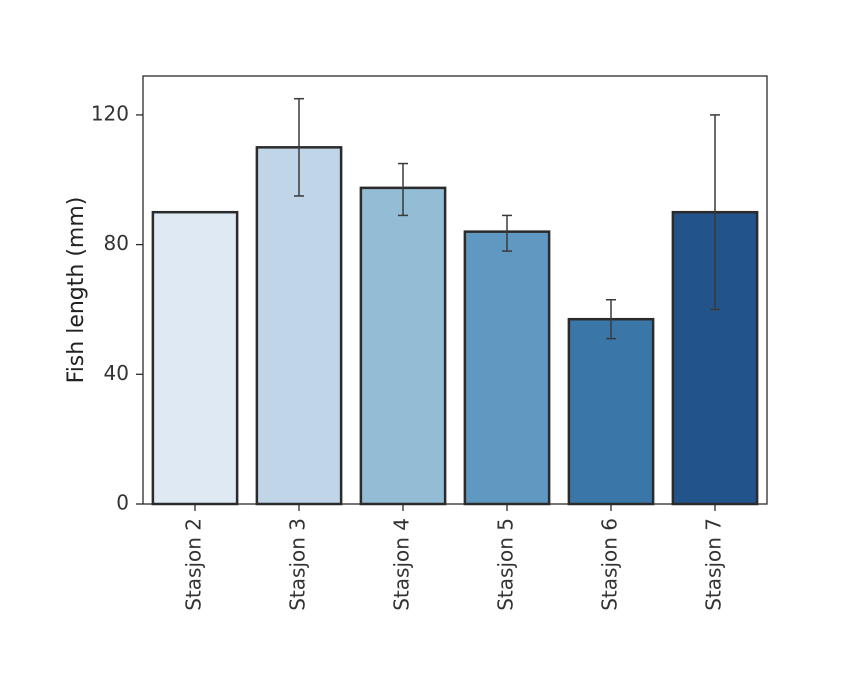 Image resolution: width=850 pixels, height=674 pixels. Describe the element at coordinates (402, 564) in the screenshot. I see `x-tick-label: Stasjon 4` at that location.